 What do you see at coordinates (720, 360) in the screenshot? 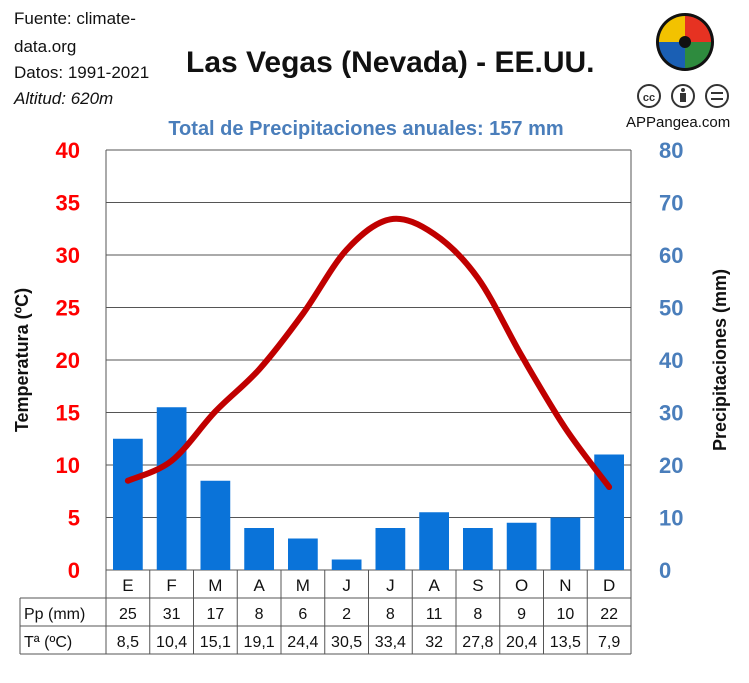
I see `right-axis-title: Precipitaciones (mm)` at bounding box center [720, 360].